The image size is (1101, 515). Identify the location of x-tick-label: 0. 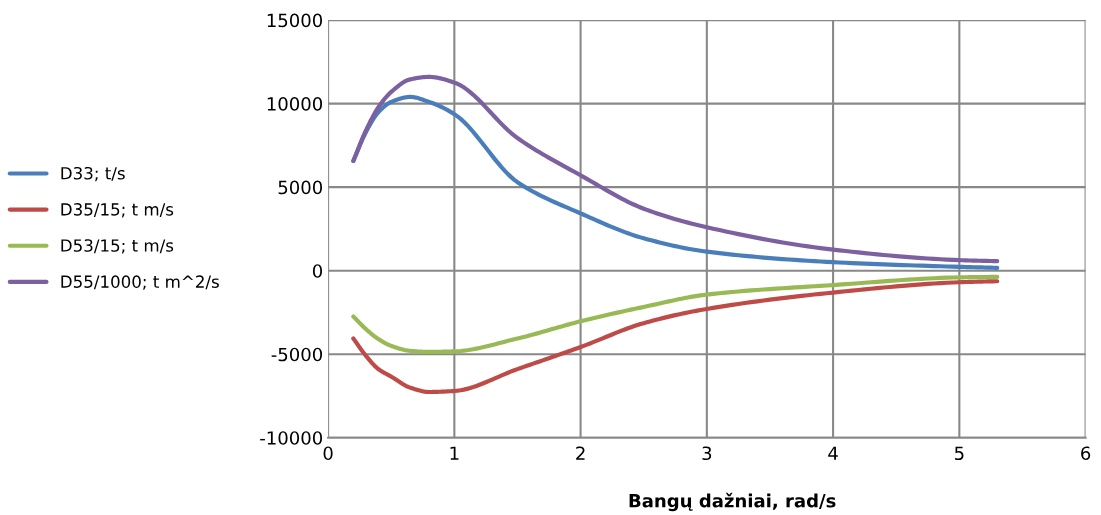
(328, 453).